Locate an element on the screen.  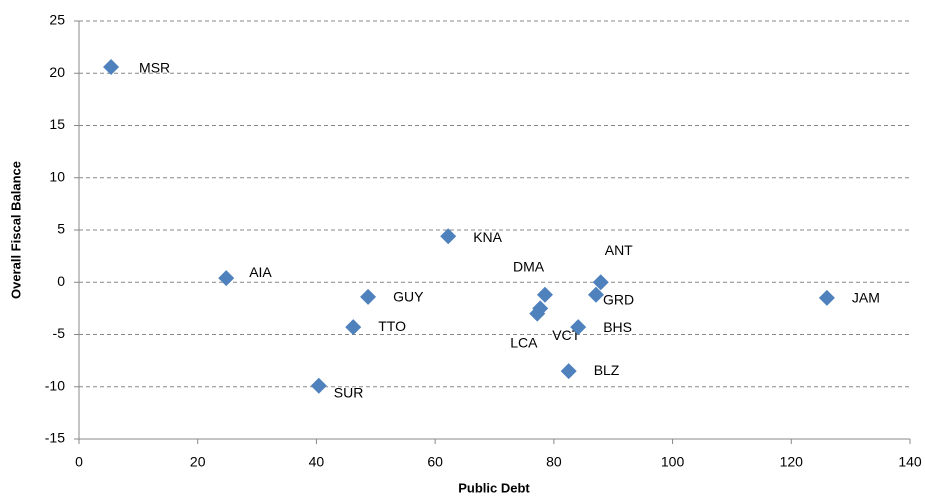
point-label: AIA is located at coordinates (260, 272).